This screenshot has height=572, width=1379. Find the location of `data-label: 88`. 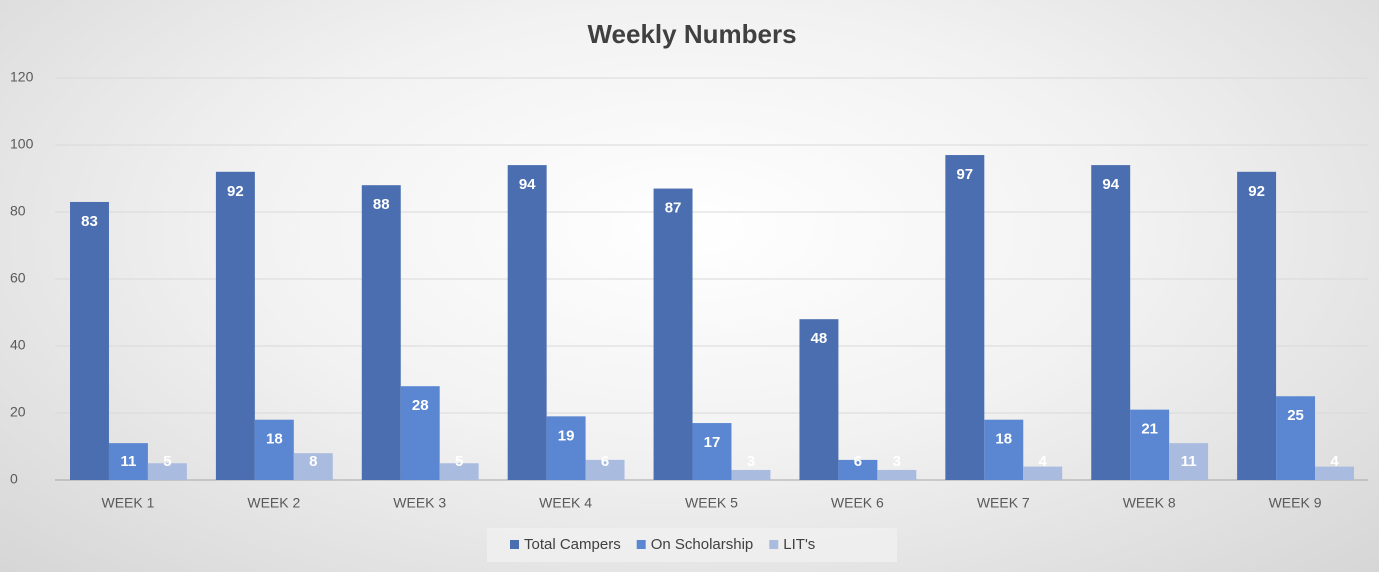

data-label: 88 is located at coordinates (381, 204).